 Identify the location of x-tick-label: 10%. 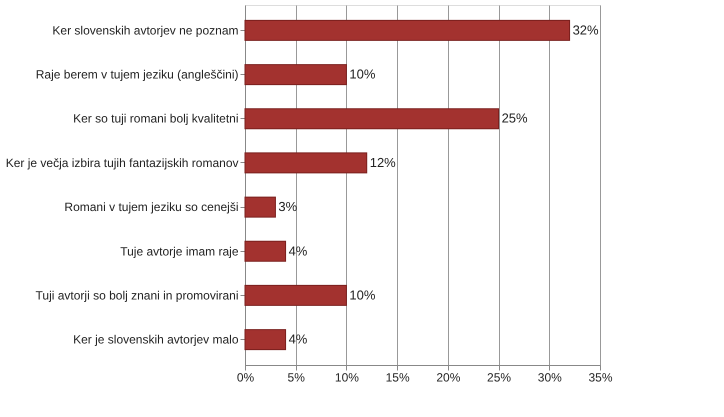
(347, 377).